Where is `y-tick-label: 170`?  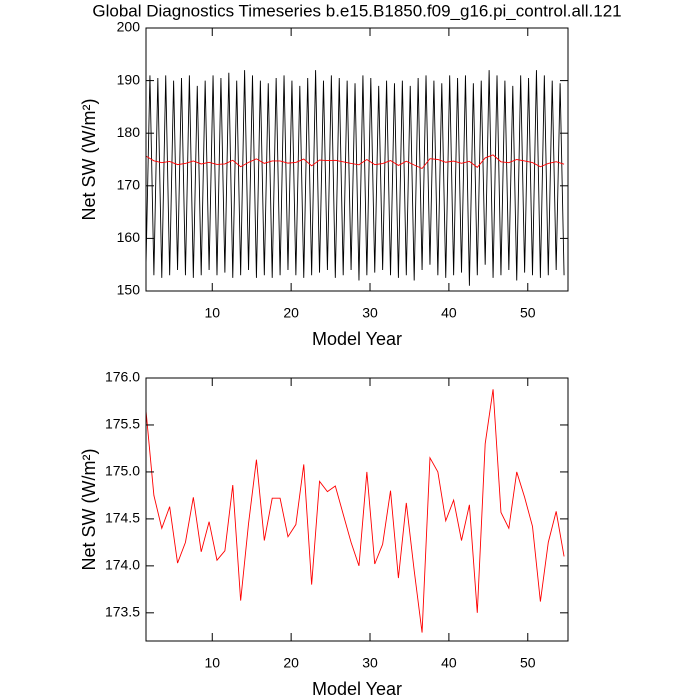
y-tick-label: 170 is located at coordinates (129, 185).